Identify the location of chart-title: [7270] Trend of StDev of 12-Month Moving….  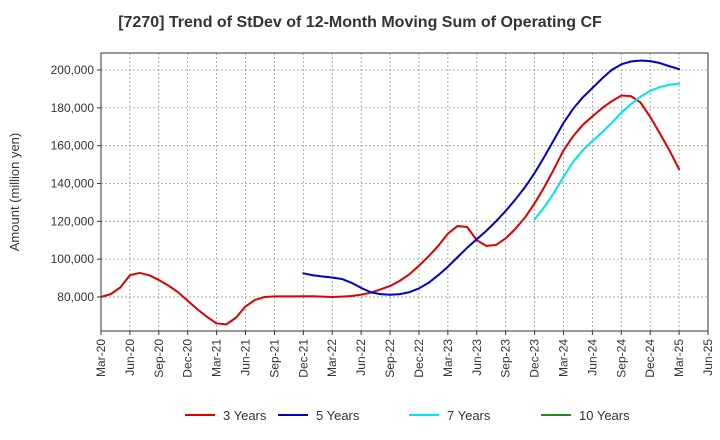
(360, 22).